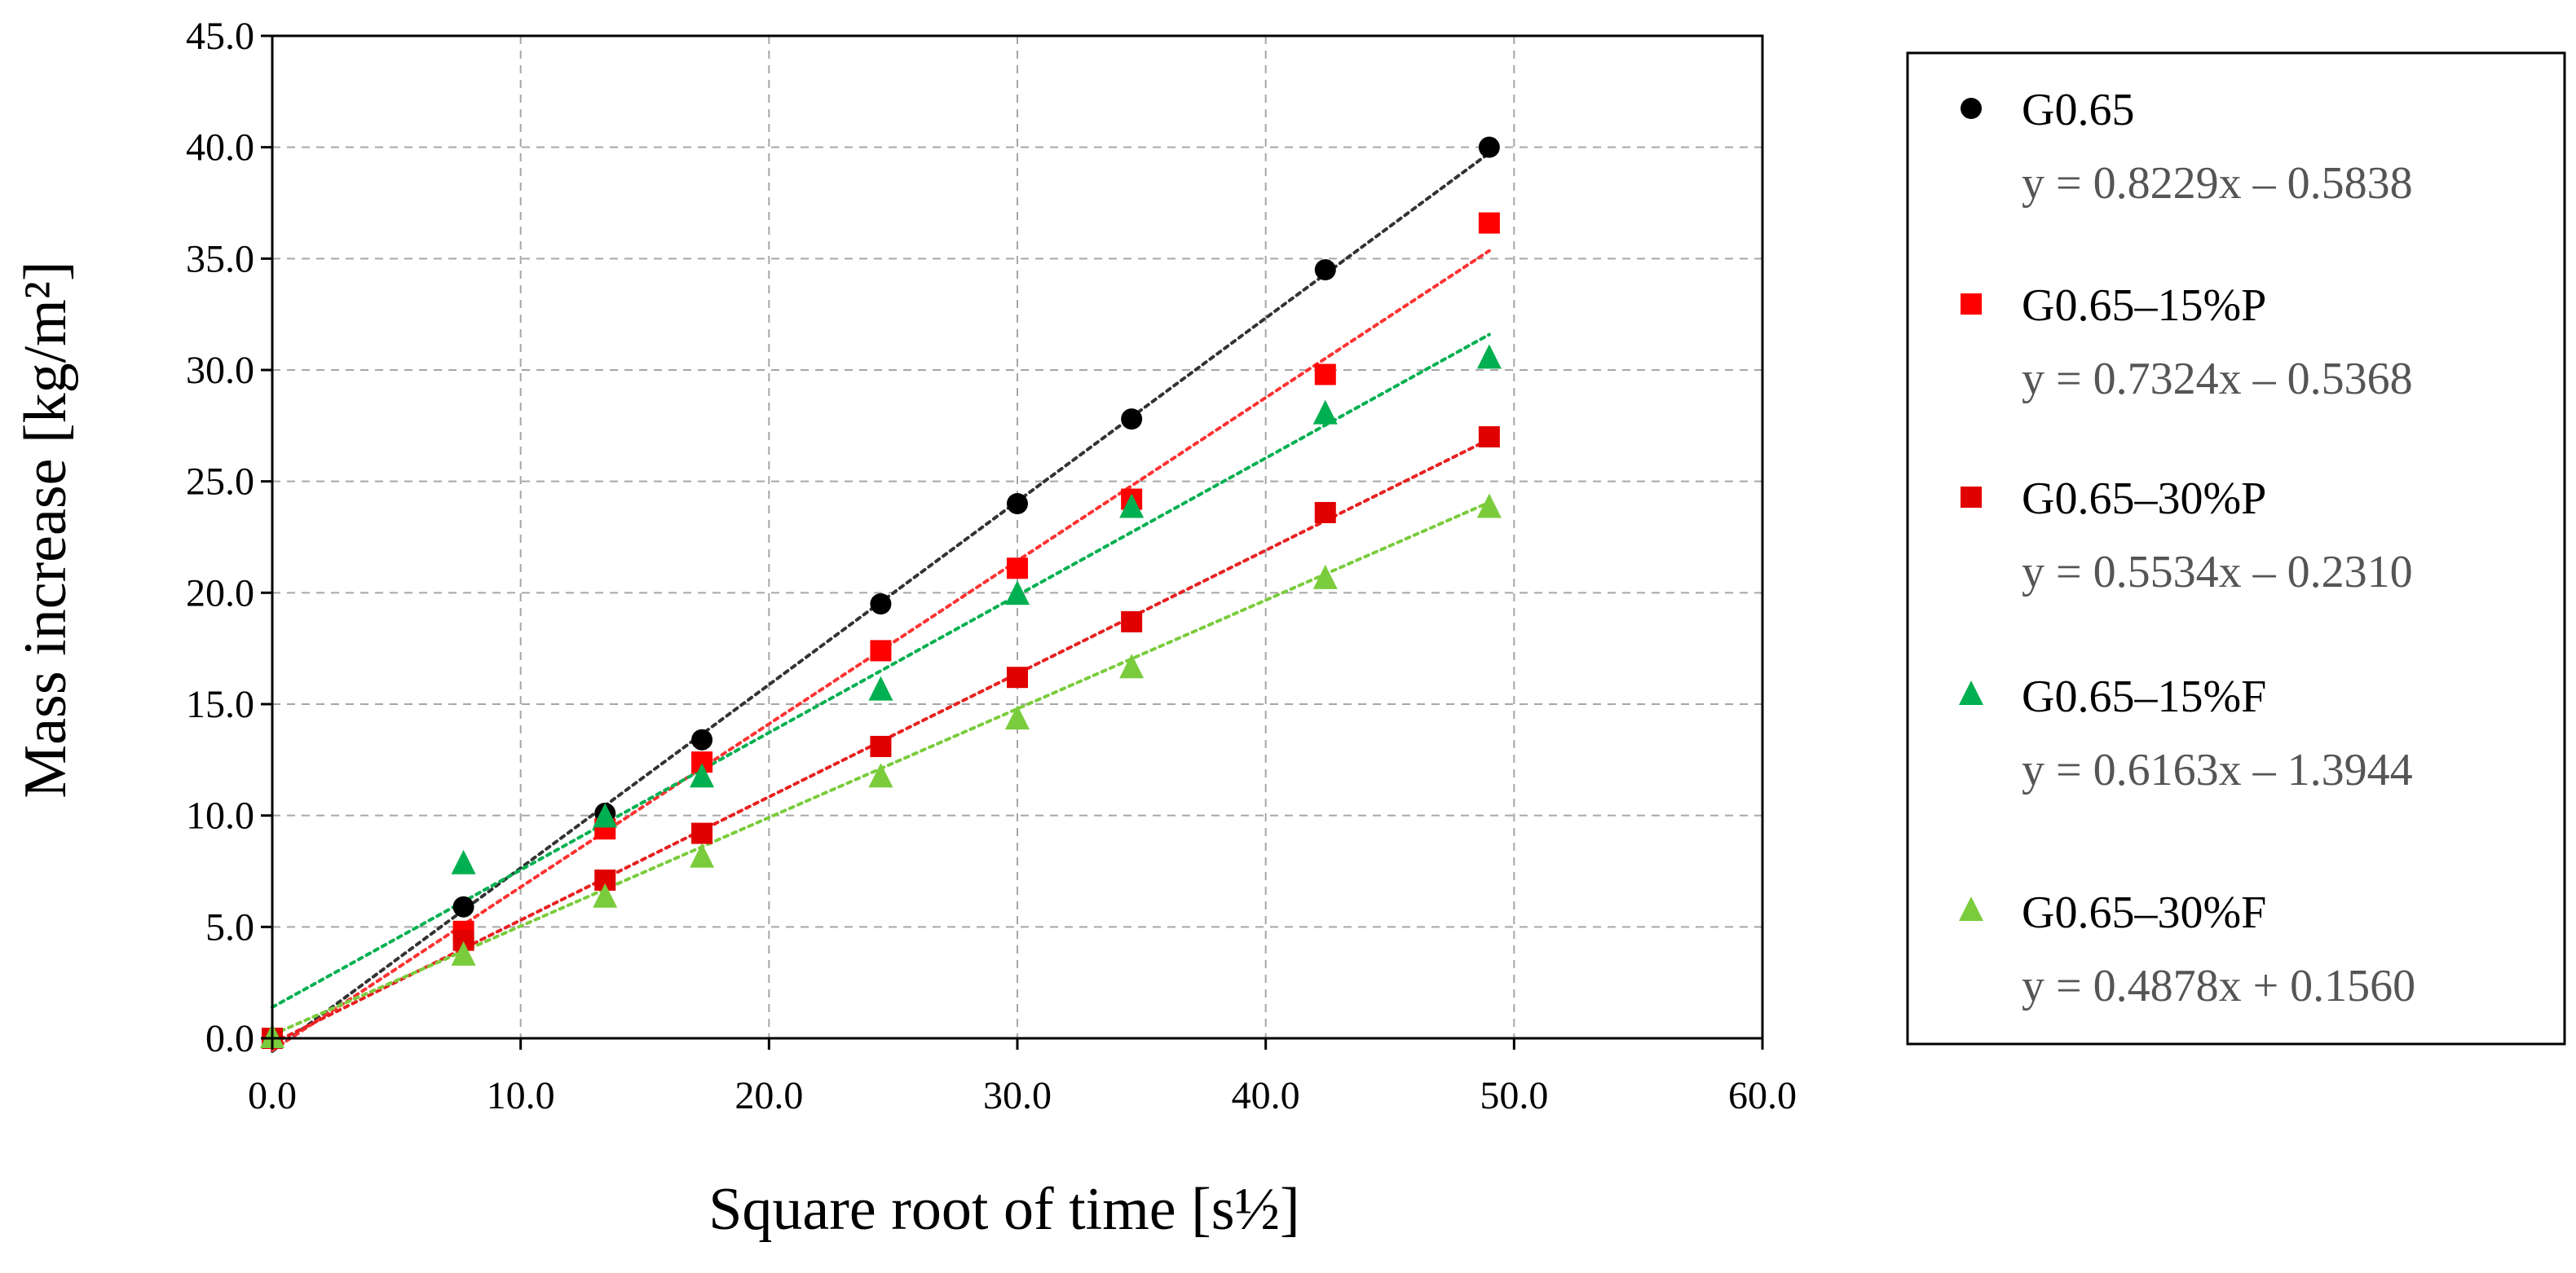 The height and width of the screenshot is (1273, 2576). I want to click on y-tick-label: 15.0, so click(220, 705).